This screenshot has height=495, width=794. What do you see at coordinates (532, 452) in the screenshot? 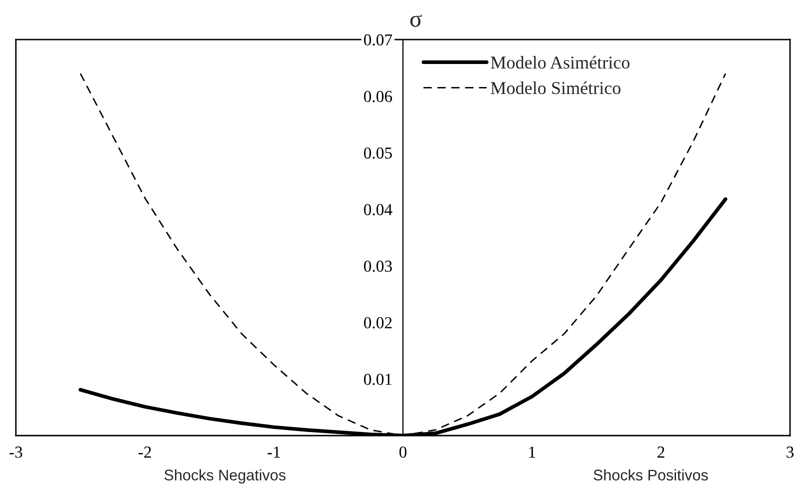
I see `x-tick-label: 1` at bounding box center [532, 452].